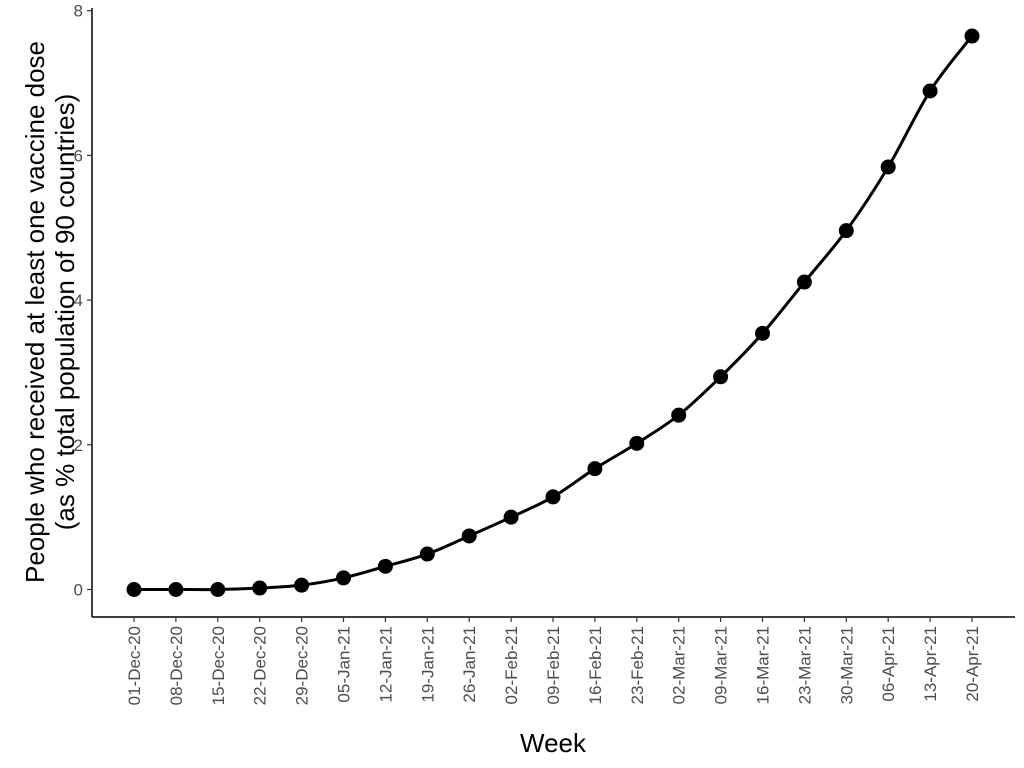  Describe the element at coordinates (721, 665) in the screenshot. I see `x-tick-label: 09-Mar-21` at that location.